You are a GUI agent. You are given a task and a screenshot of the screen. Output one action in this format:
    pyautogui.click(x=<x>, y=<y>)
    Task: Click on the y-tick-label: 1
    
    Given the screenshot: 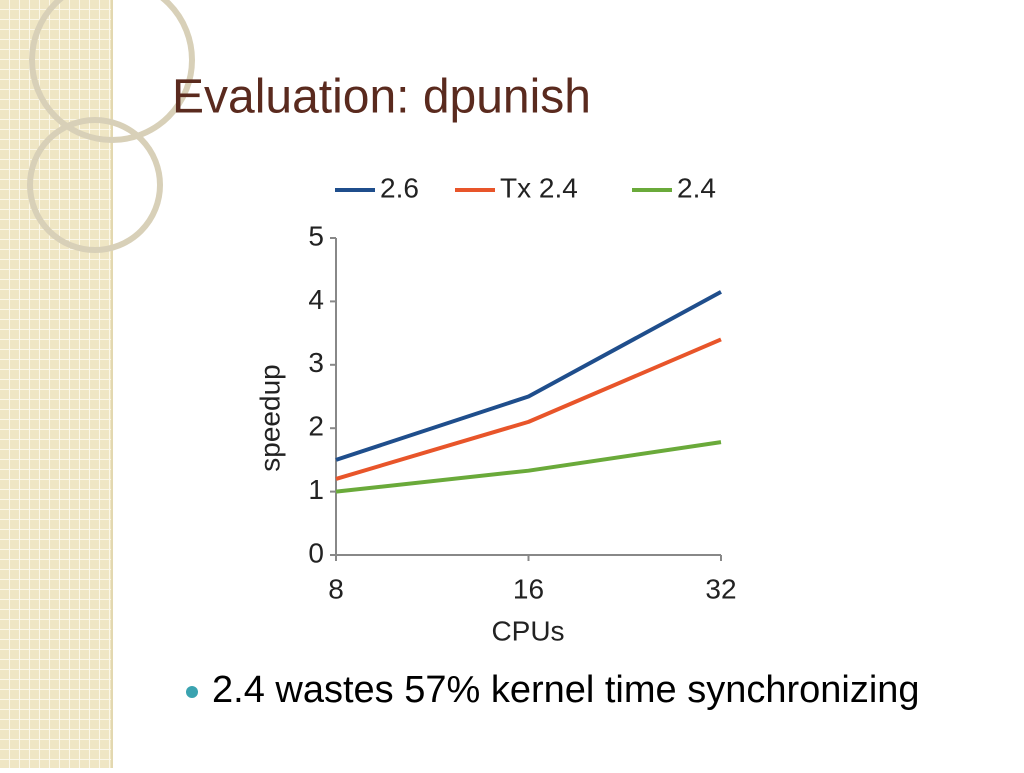 What is the action you would take?
    pyautogui.click(x=316, y=489)
    